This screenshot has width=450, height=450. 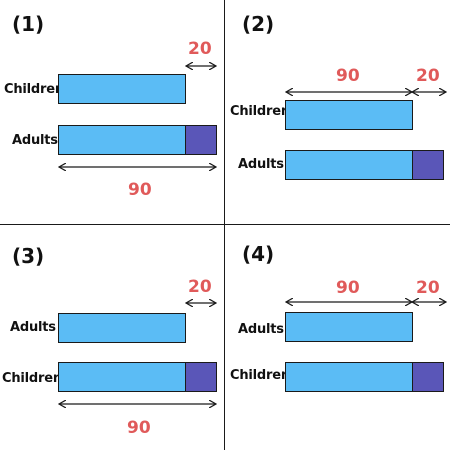 What do you see at coordinates (258, 24) in the screenshot?
I see `panel-number: (2)` at bounding box center [258, 24].